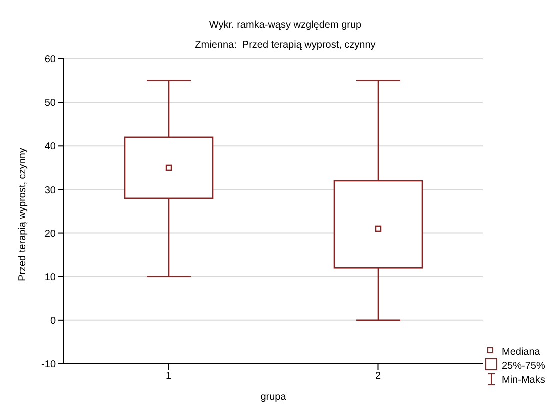 The height and width of the screenshot is (412, 555). I want to click on y-tick-label: 40, so click(50, 147).